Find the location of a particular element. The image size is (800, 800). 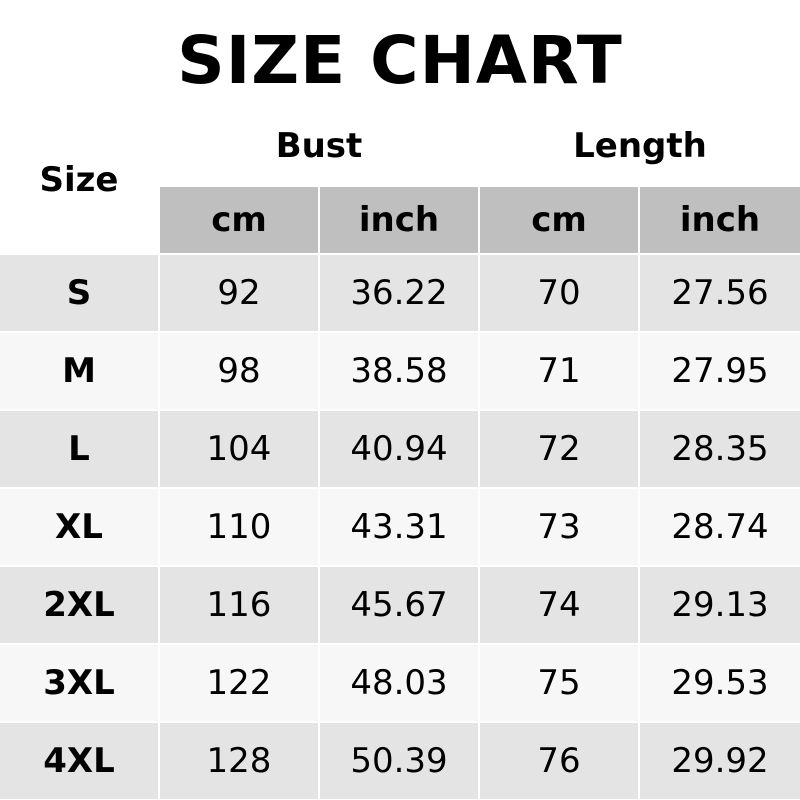

bust-inch-cell: 48.03 is located at coordinates (399, 683).